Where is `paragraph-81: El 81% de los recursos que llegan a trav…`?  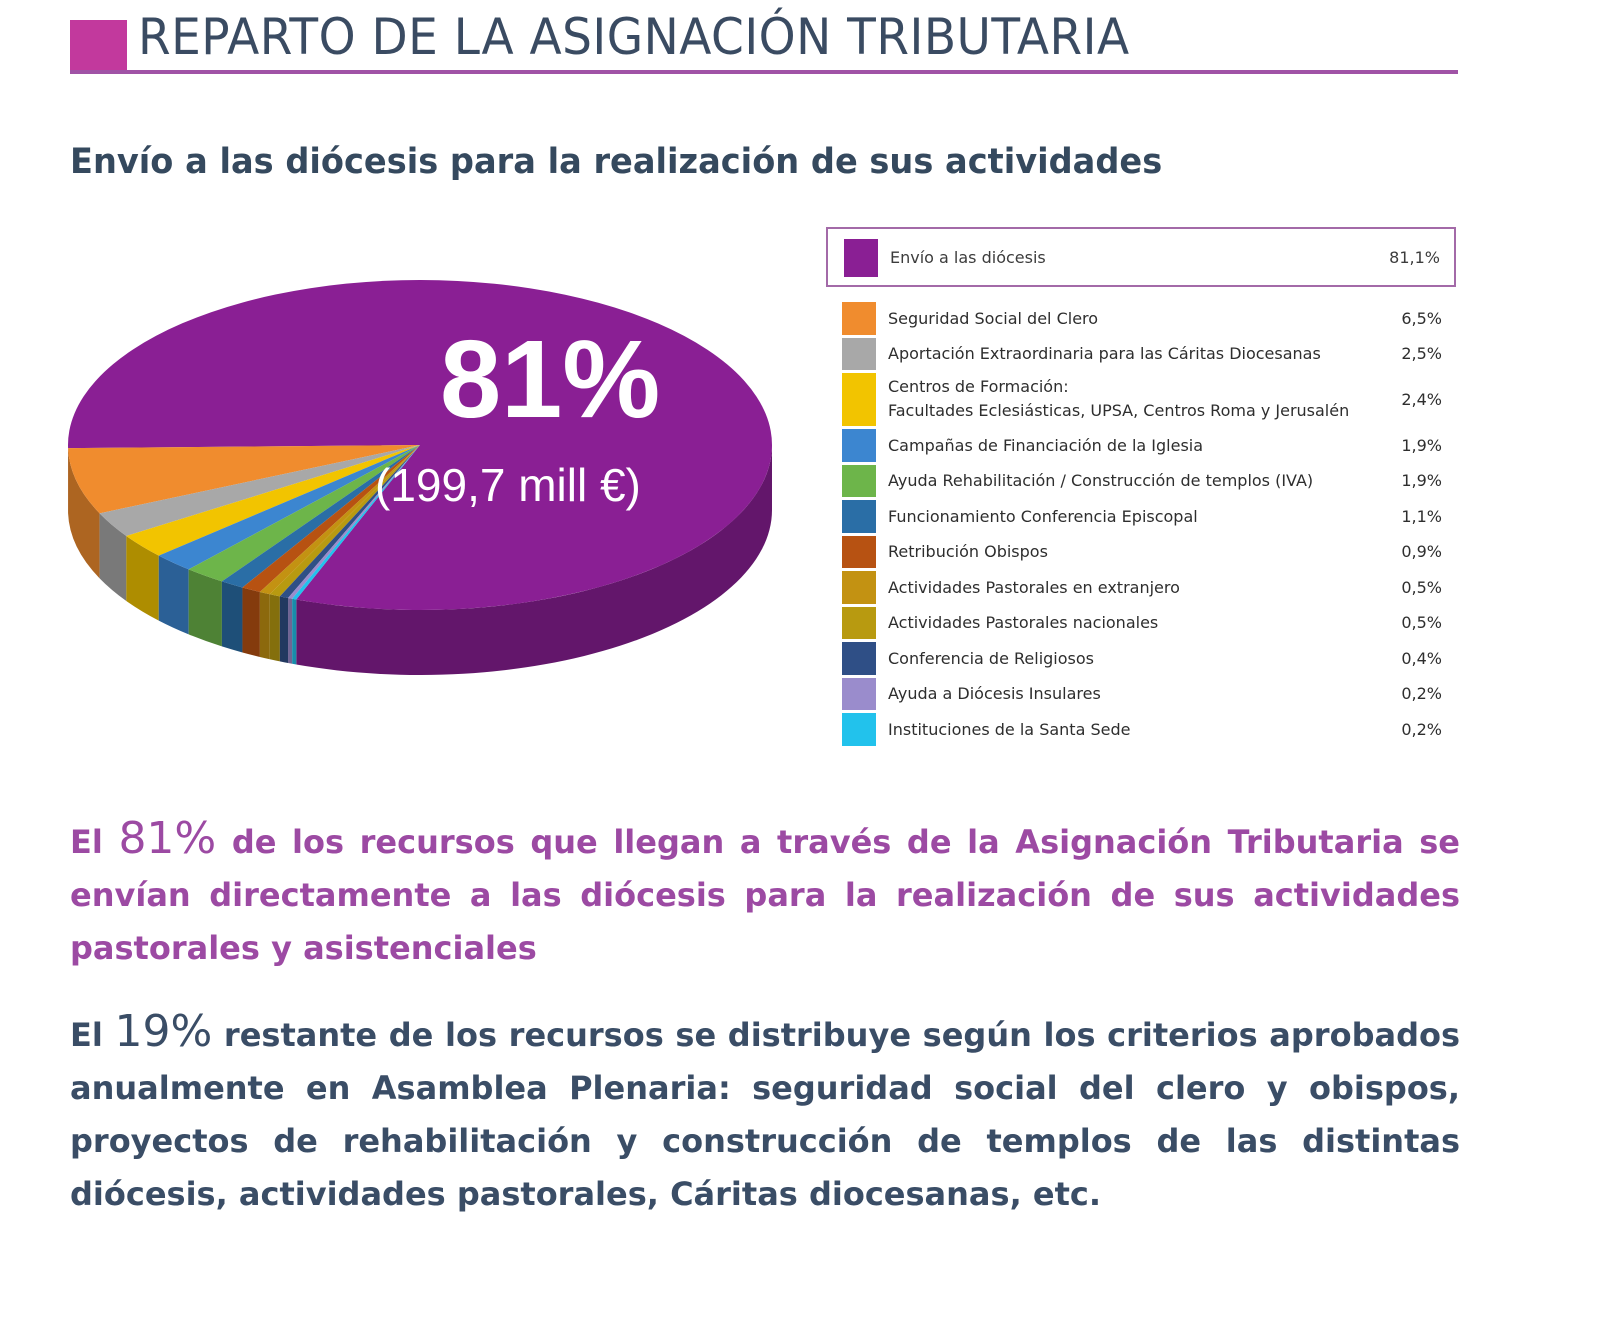
paragraph-81: El 81% de los recursos que llegan a trav… is located at coordinates (765, 890).